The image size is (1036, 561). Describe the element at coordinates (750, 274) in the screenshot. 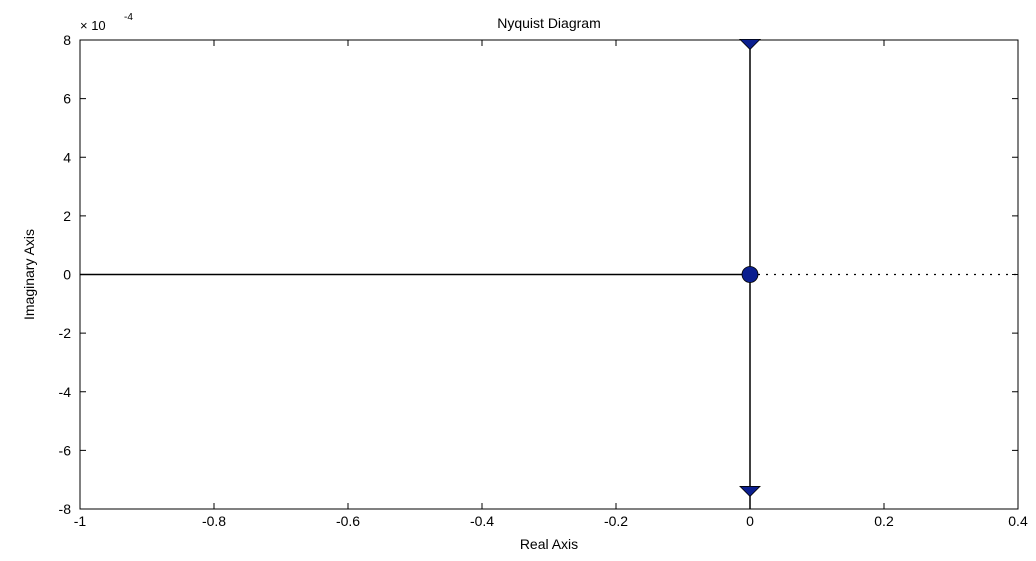

I see `marker-circle` at that location.